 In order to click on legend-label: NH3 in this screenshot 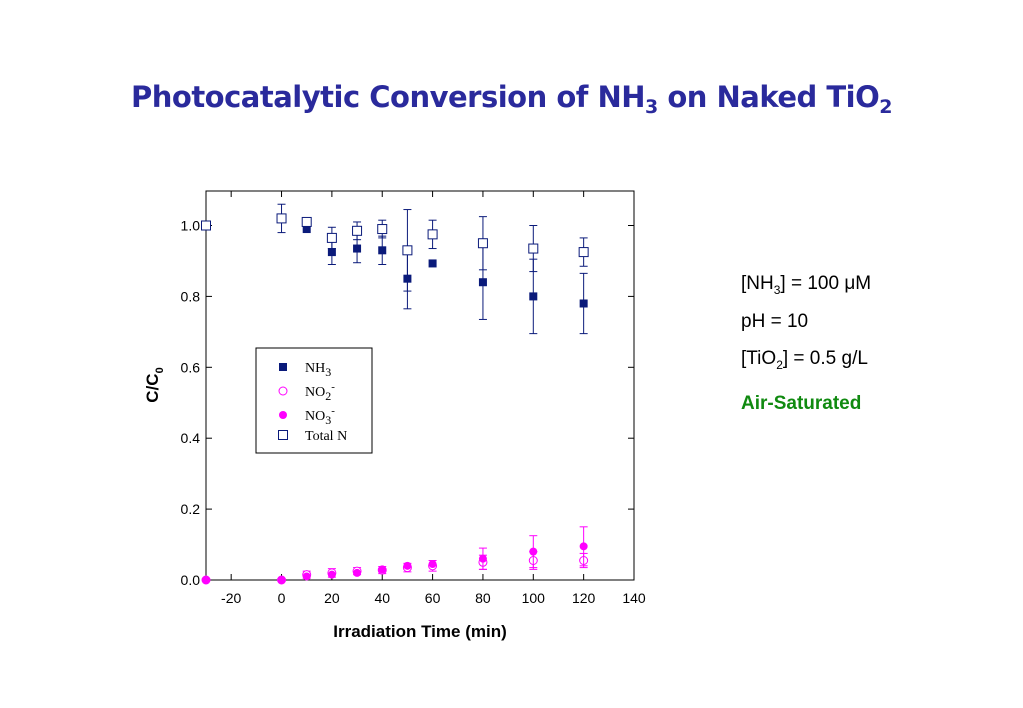, I will do `click(318, 370)`.